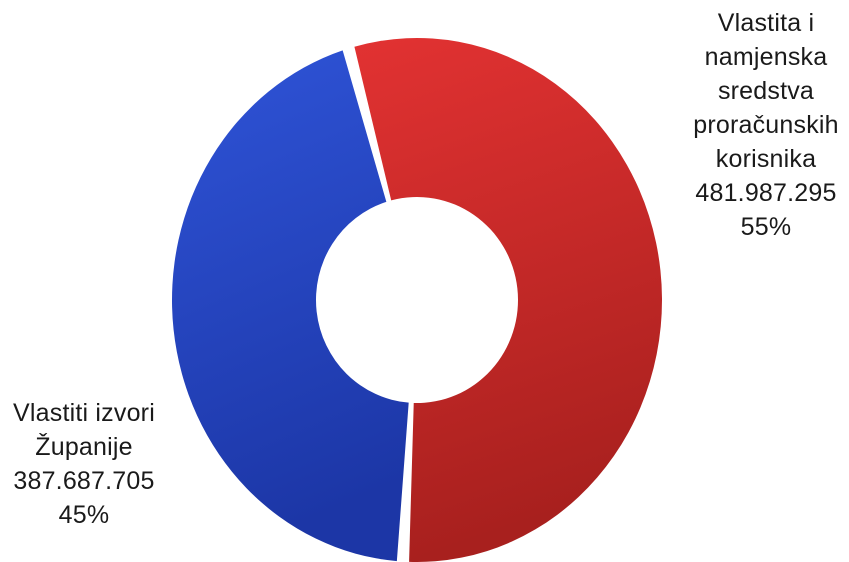  Describe the element at coordinates (766, 159) in the screenshot. I see `slice-label-line: korisnika` at that location.